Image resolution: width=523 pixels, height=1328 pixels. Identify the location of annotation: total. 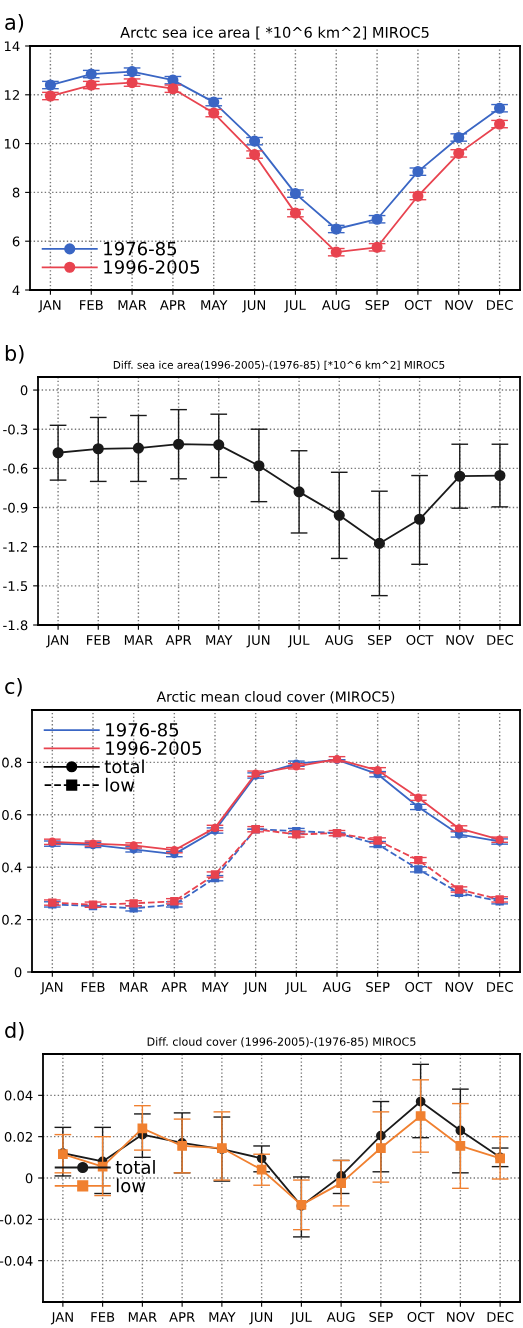
(124, 766).